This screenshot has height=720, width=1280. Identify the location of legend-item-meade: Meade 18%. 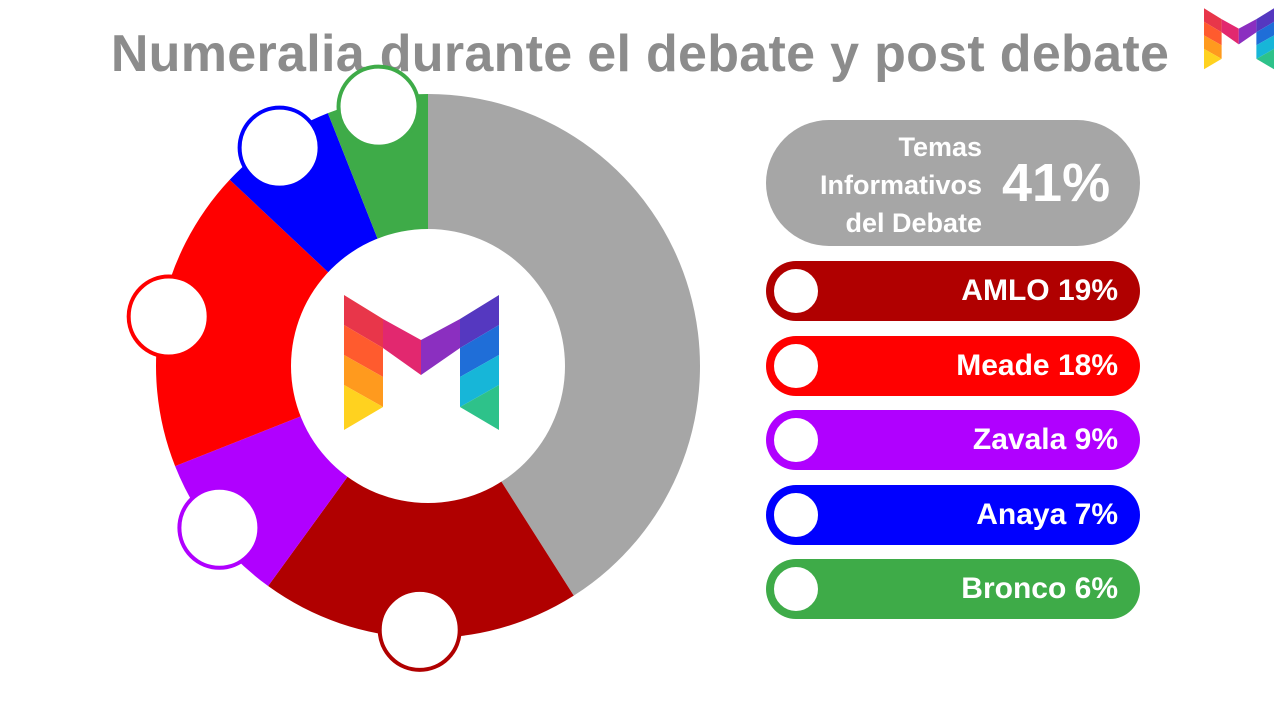
(953, 366).